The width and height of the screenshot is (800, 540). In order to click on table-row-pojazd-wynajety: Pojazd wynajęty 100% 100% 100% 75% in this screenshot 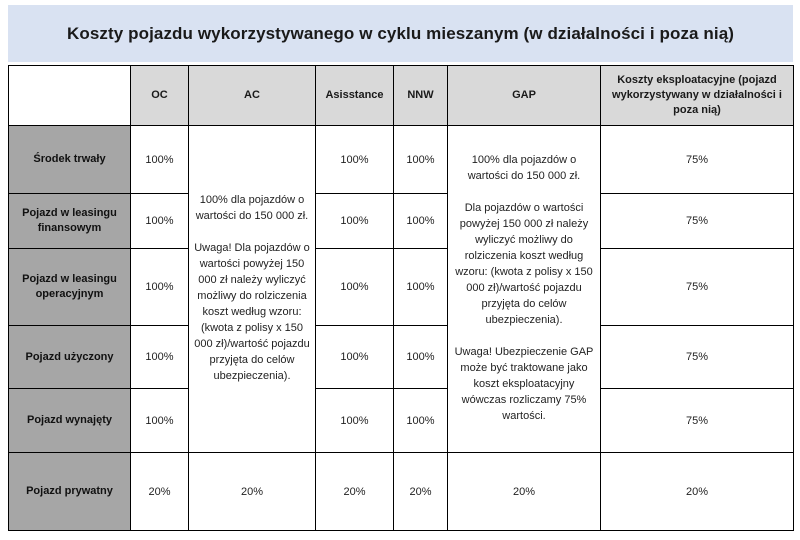, I will do `click(401, 420)`.